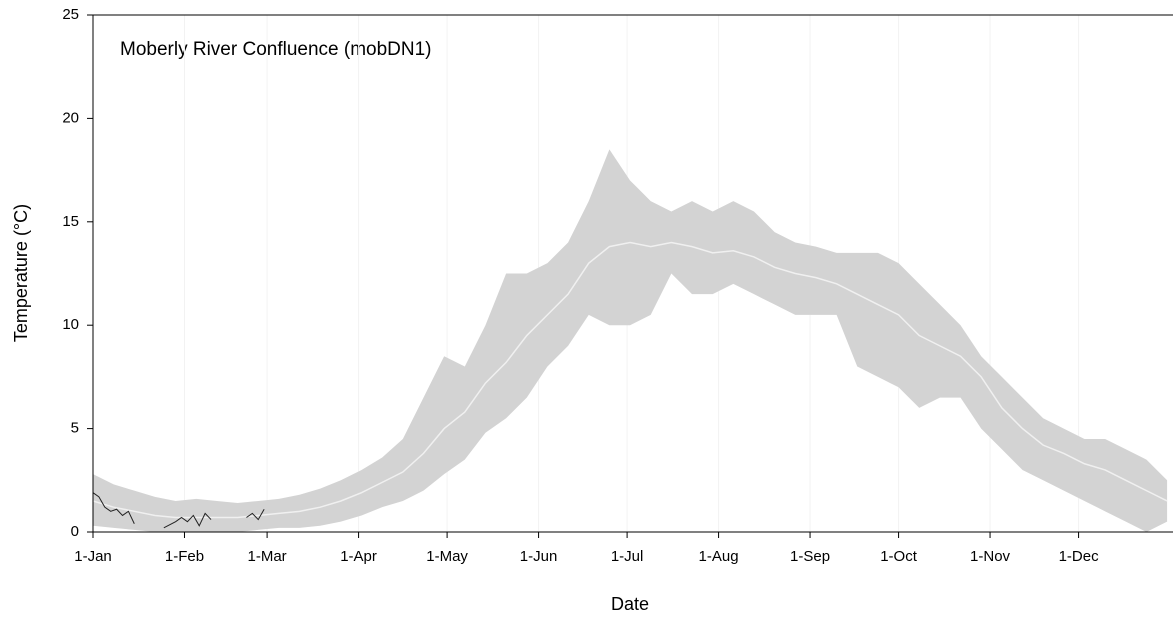 The height and width of the screenshot is (618, 1173). What do you see at coordinates (990, 556) in the screenshot?
I see `x-tick-label: 1-Nov` at bounding box center [990, 556].